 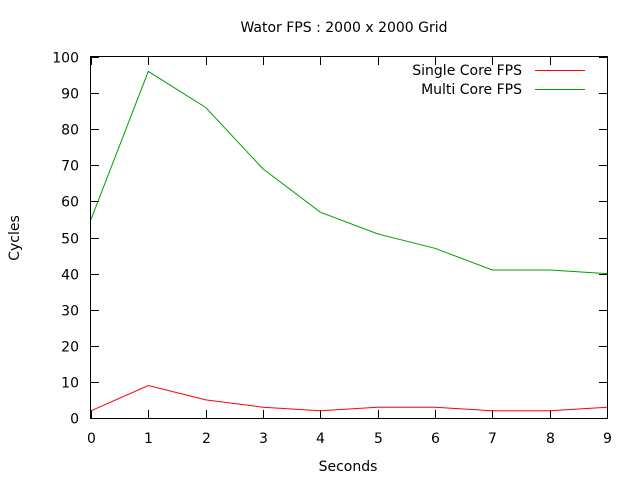 I want to click on x-tick-label: 5, so click(x=378, y=439).